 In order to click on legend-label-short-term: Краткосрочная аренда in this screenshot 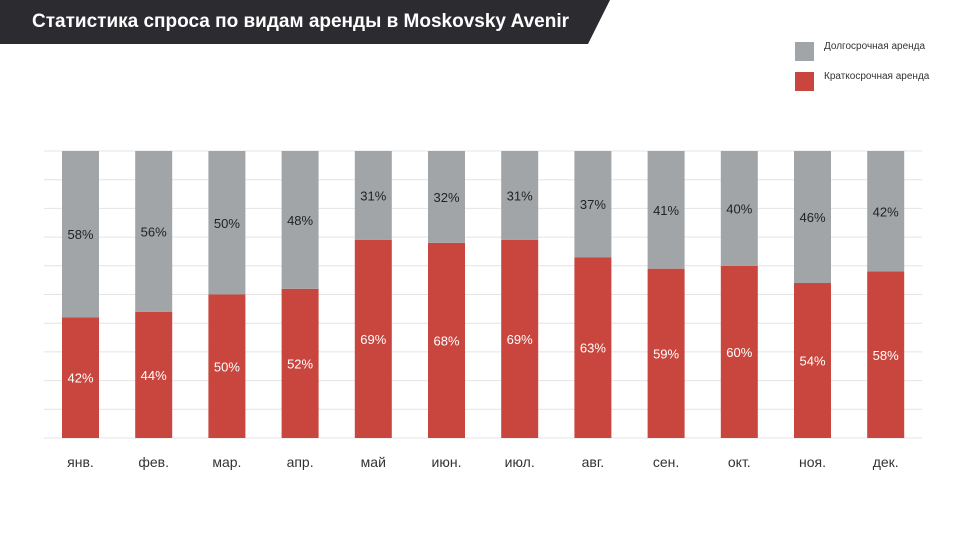, I will do `click(877, 76)`.